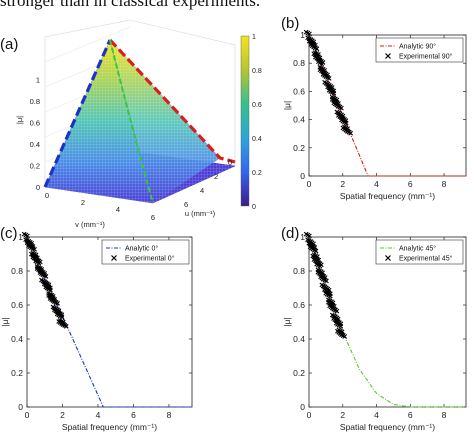 The image size is (474, 434). I want to click on colorbar-tick-label: 0.6, so click(257, 105).